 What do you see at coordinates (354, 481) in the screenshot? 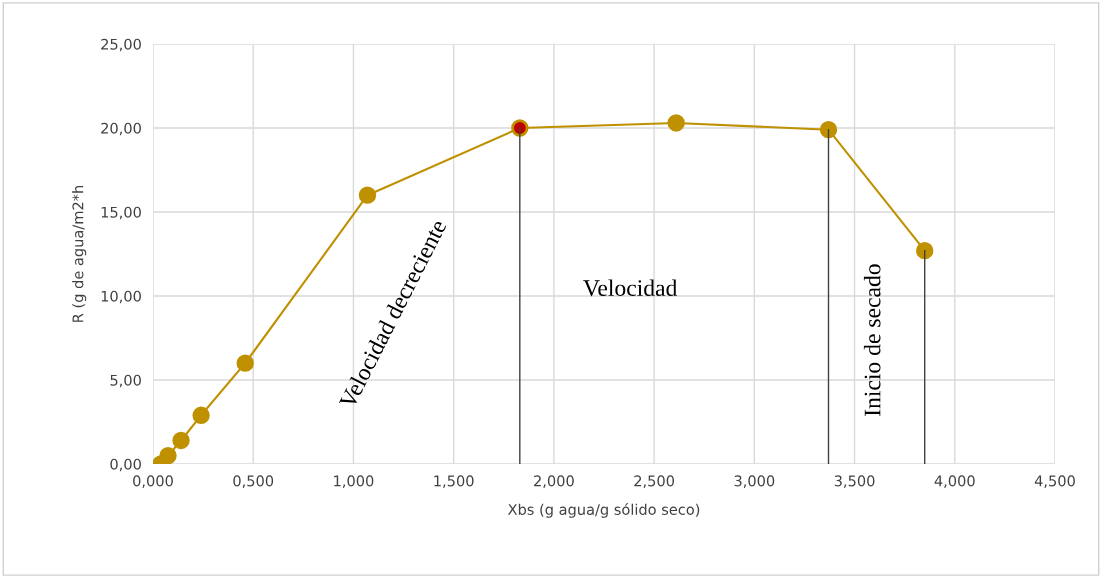
I see `x-tick-label: 1,000` at bounding box center [354, 481].